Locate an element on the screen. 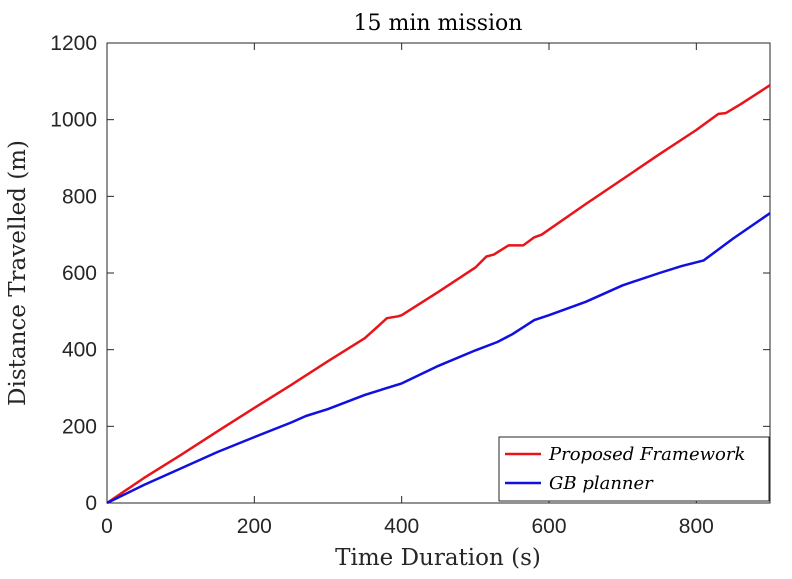 Image resolution: width=792 pixels, height=579 pixels. legend: Proposed Framework GB planner is located at coordinates (634, 469).